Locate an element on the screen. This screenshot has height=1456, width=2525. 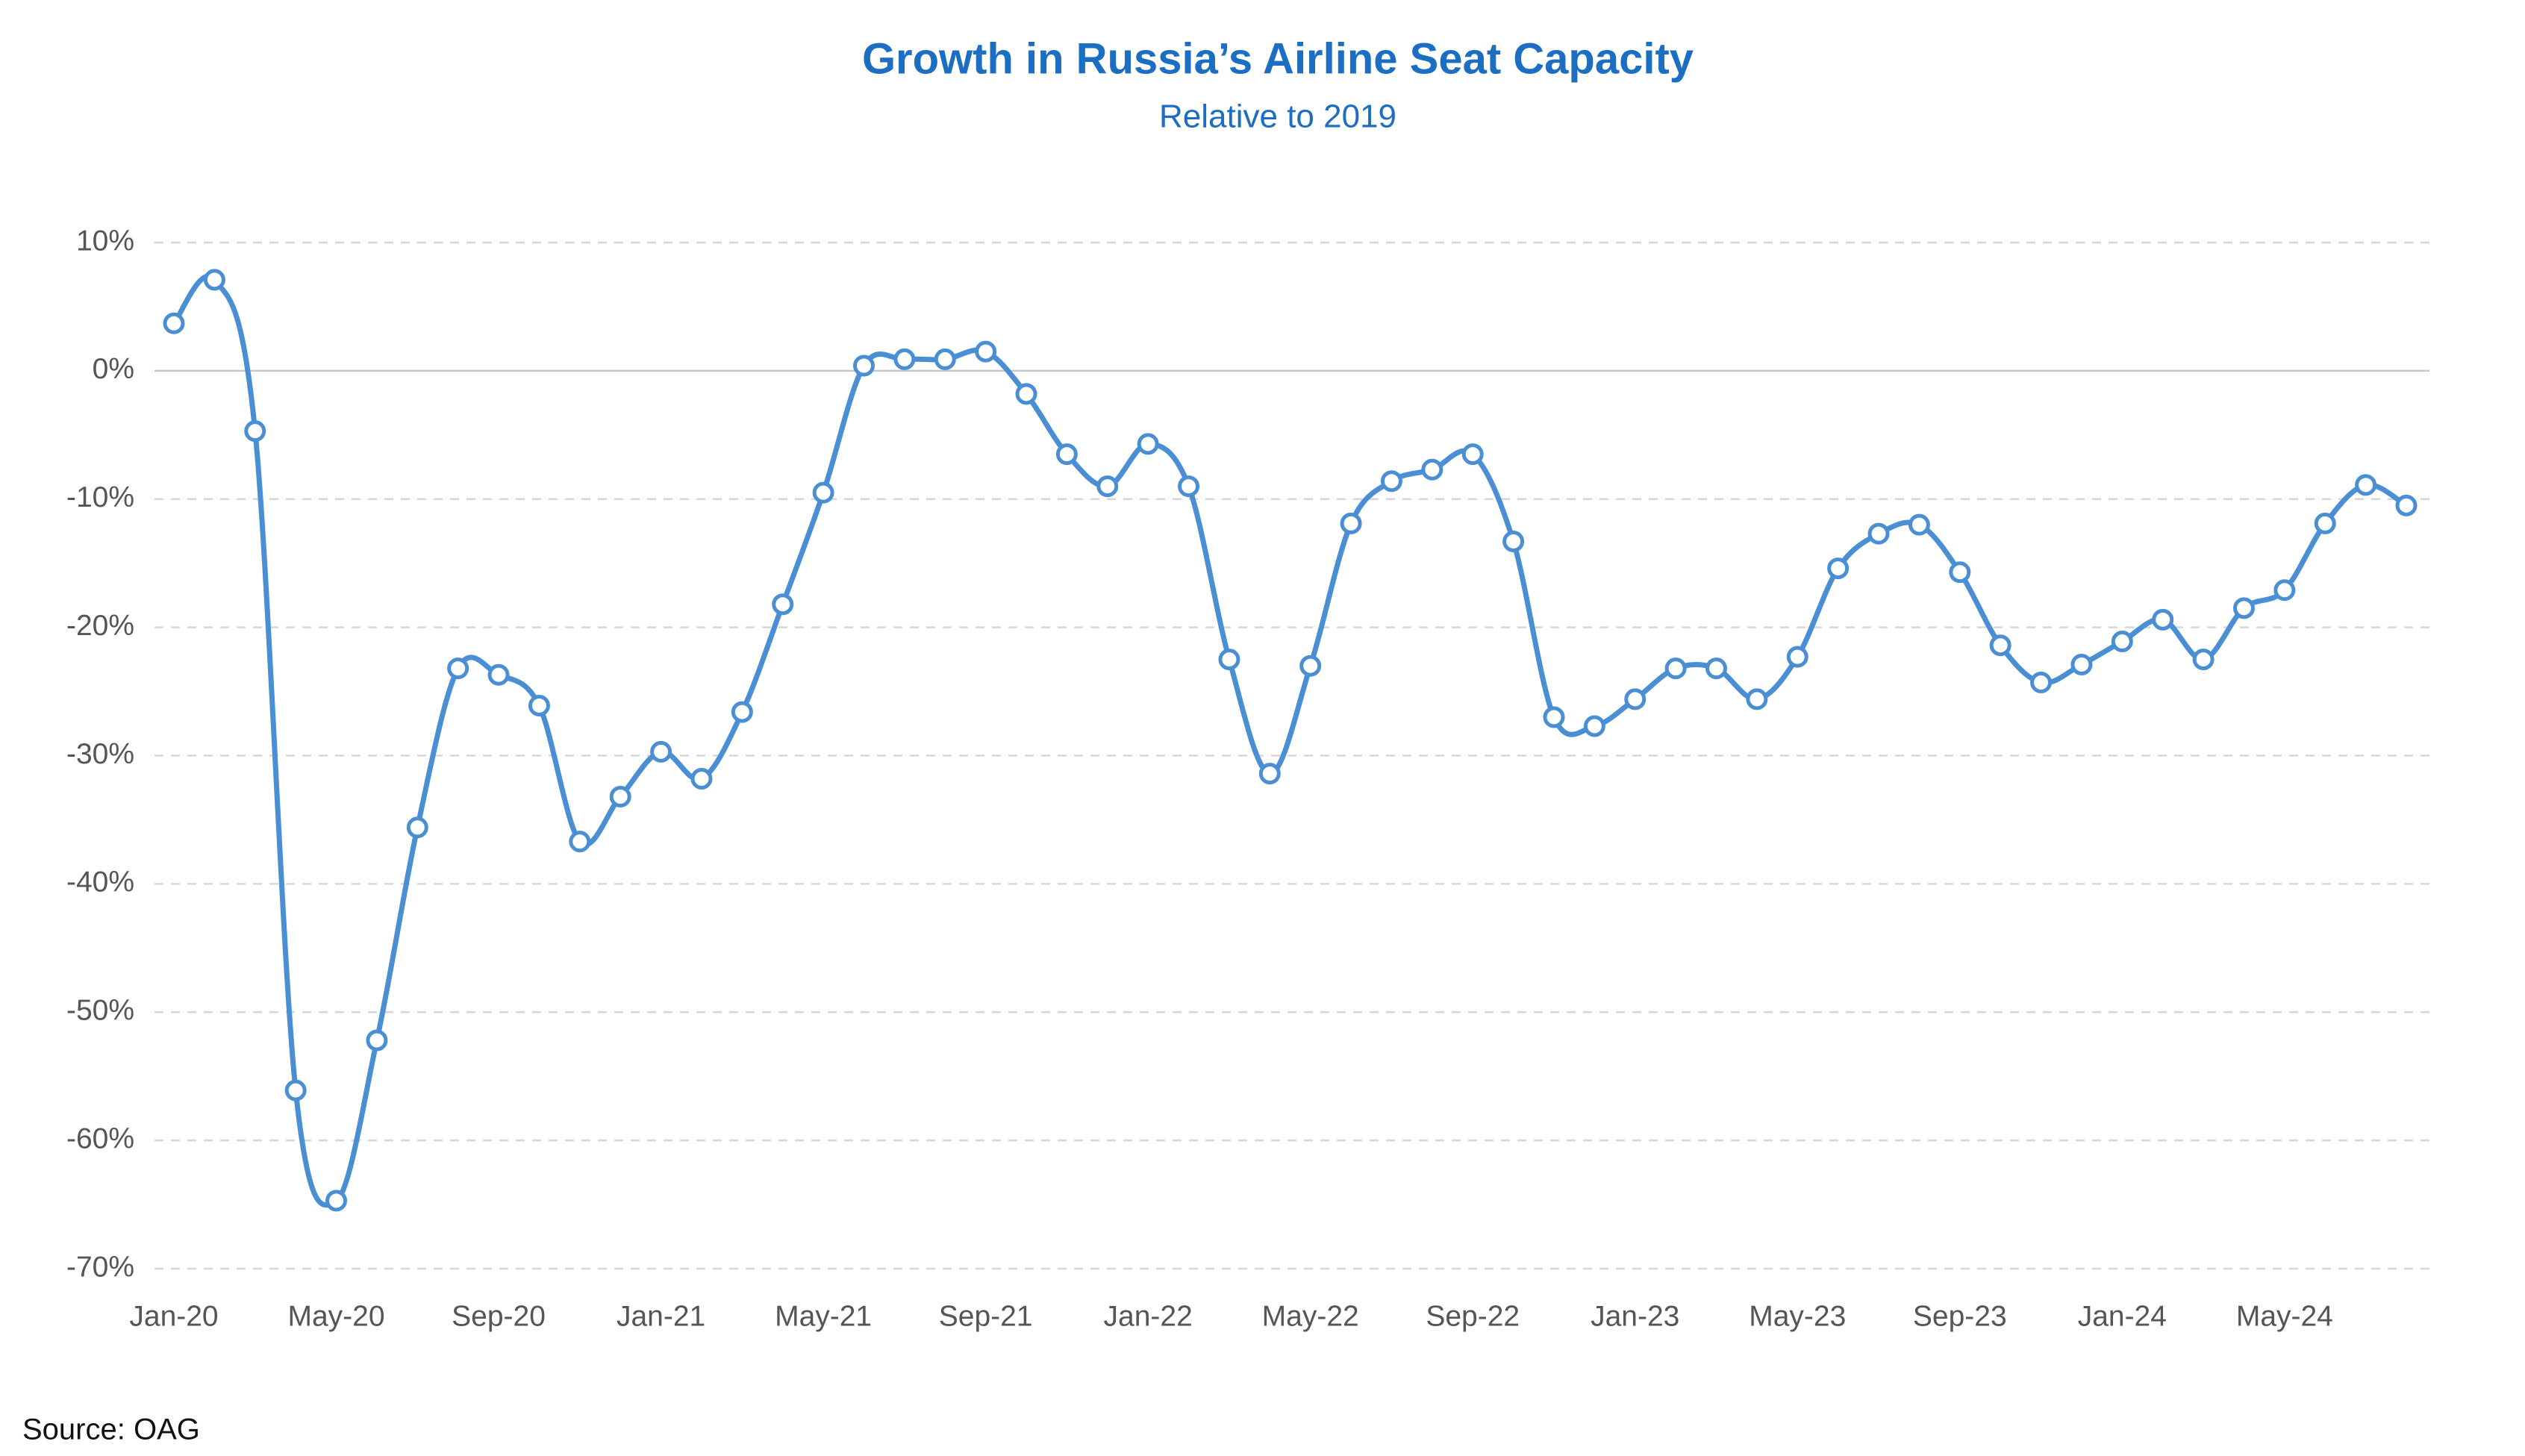
chart-title: Growth in Russia’s Airline Seat Capacity is located at coordinates (1278, 58).